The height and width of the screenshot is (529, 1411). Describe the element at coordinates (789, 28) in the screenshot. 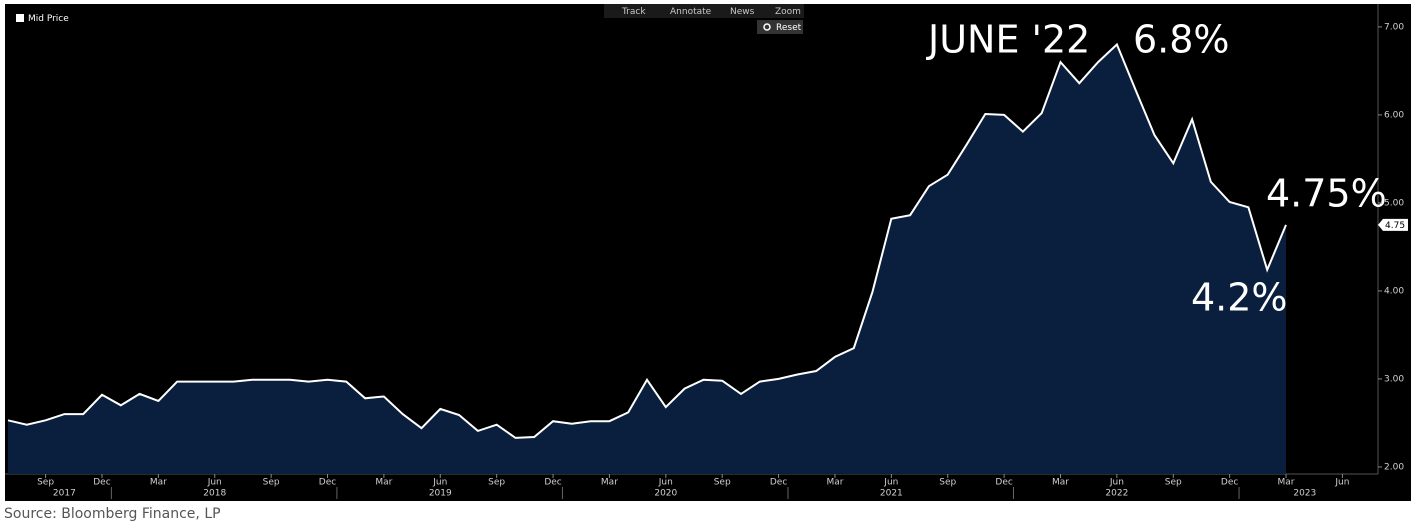

I see `reset-label: Reset` at that location.